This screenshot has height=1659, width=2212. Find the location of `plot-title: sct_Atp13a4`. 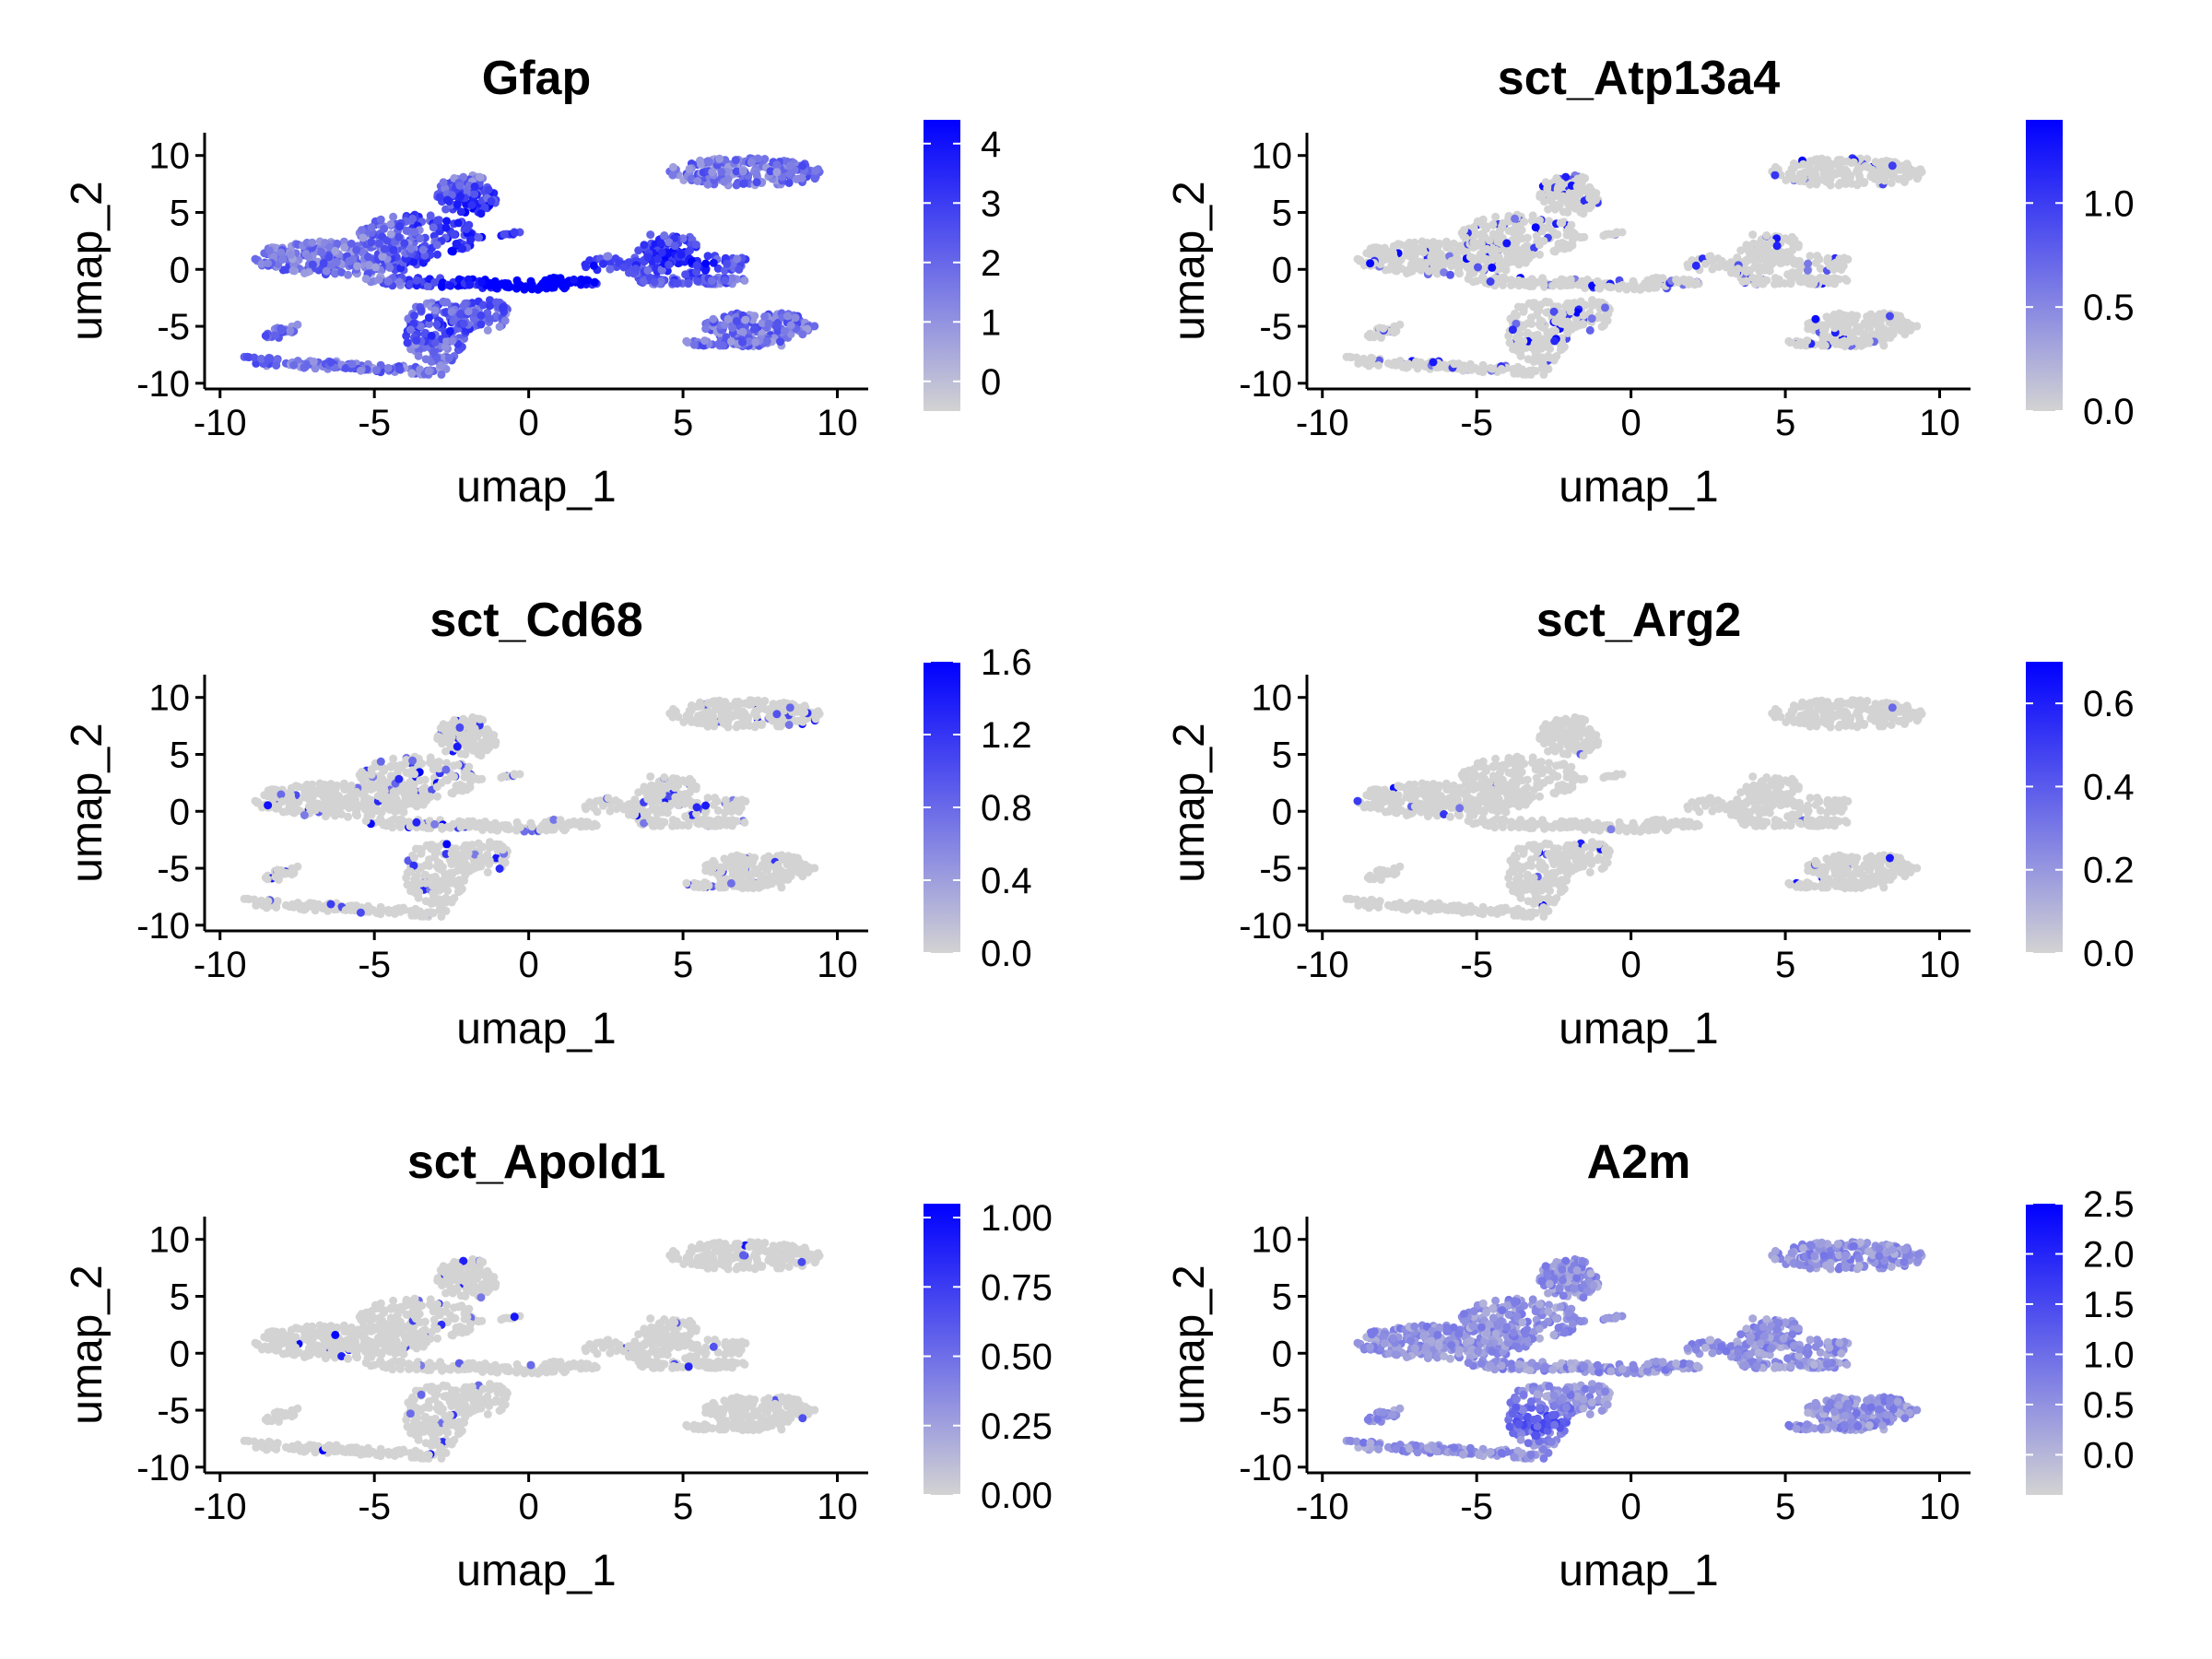

plot-title: sct_Atp13a4 is located at coordinates (1639, 78).